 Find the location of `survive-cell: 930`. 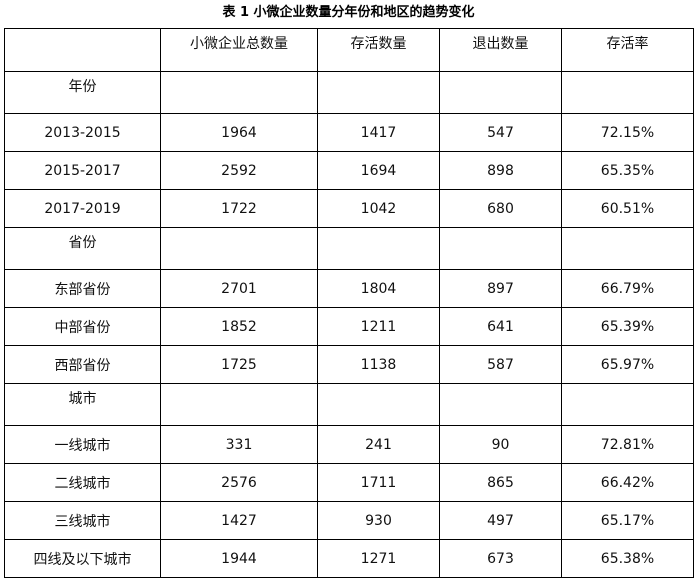

survive-cell: 930 is located at coordinates (378, 520).